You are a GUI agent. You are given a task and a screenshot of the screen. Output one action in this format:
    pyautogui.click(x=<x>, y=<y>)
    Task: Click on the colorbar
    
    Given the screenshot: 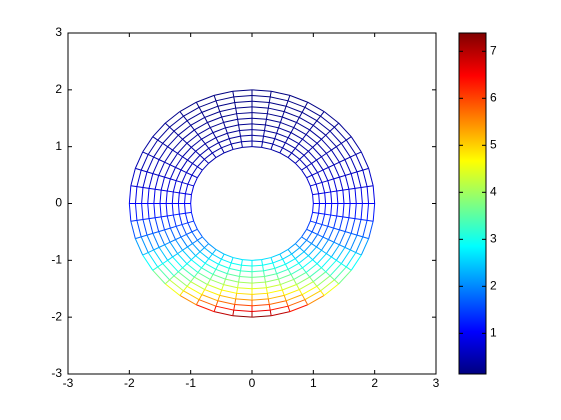 What is the action you would take?
    pyautogui.click(x=472, y=203)
    